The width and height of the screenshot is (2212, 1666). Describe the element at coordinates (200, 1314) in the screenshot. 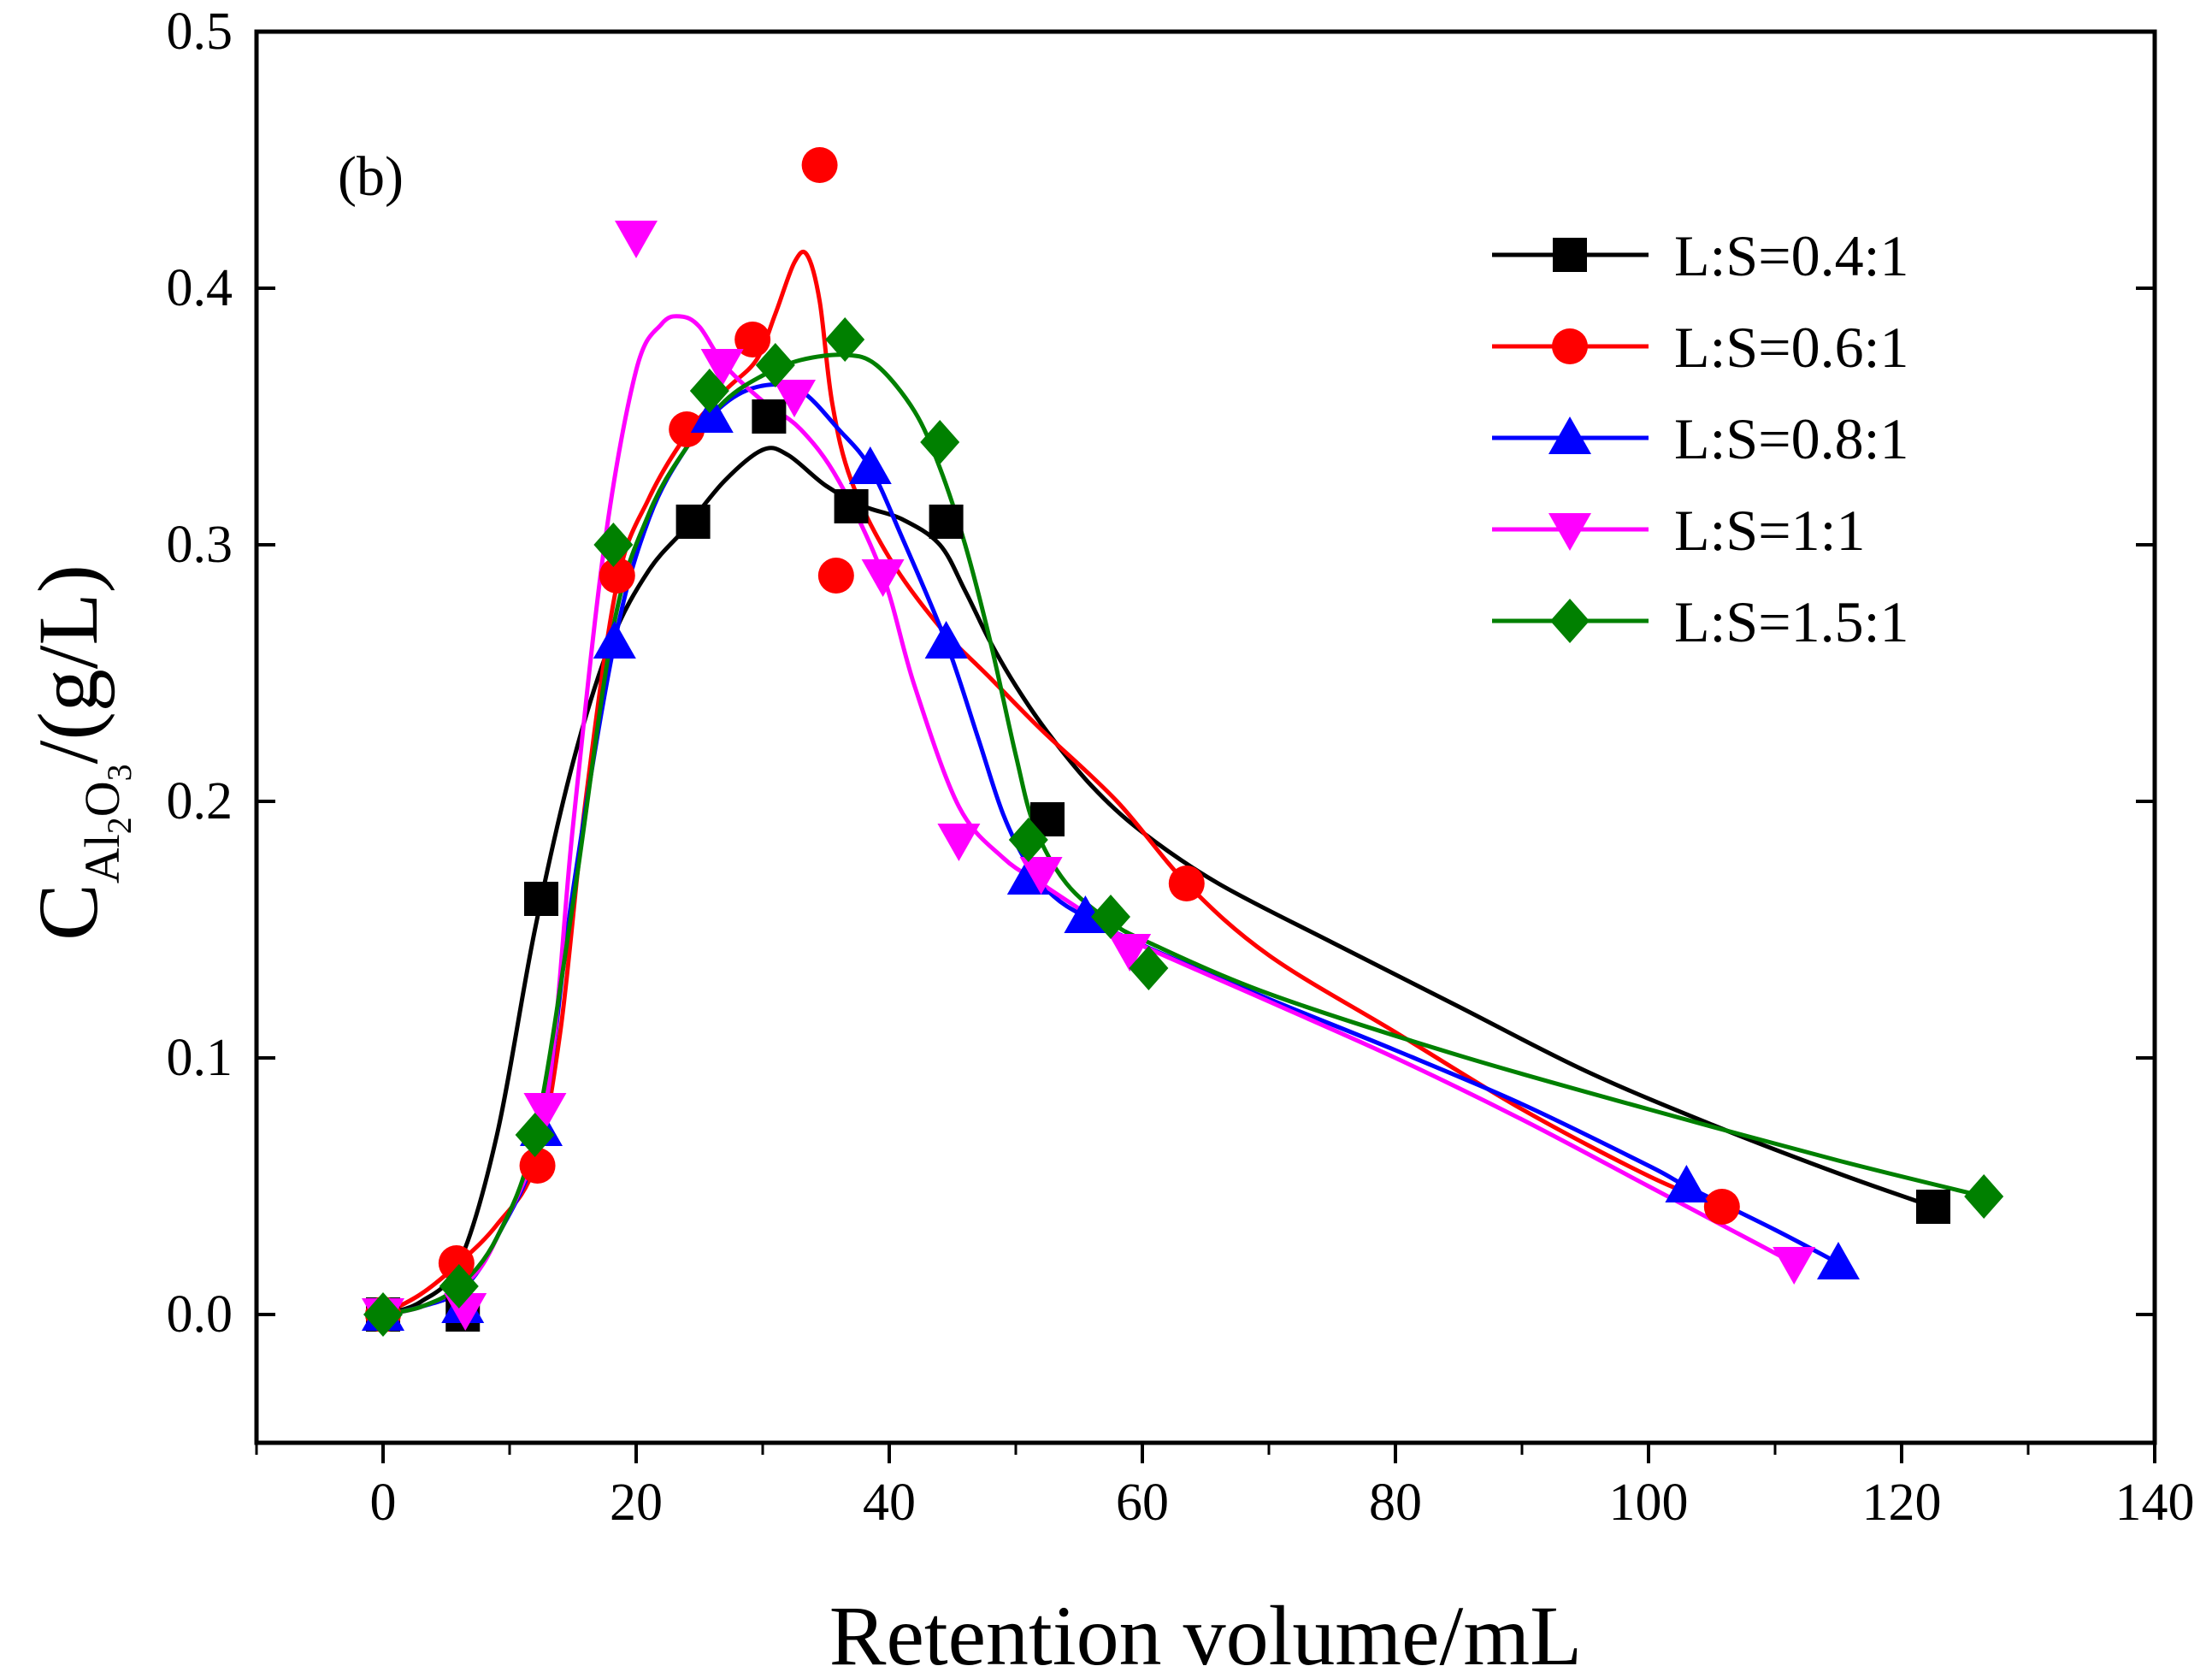

I see `y-tick-label: 0.0` at that location.